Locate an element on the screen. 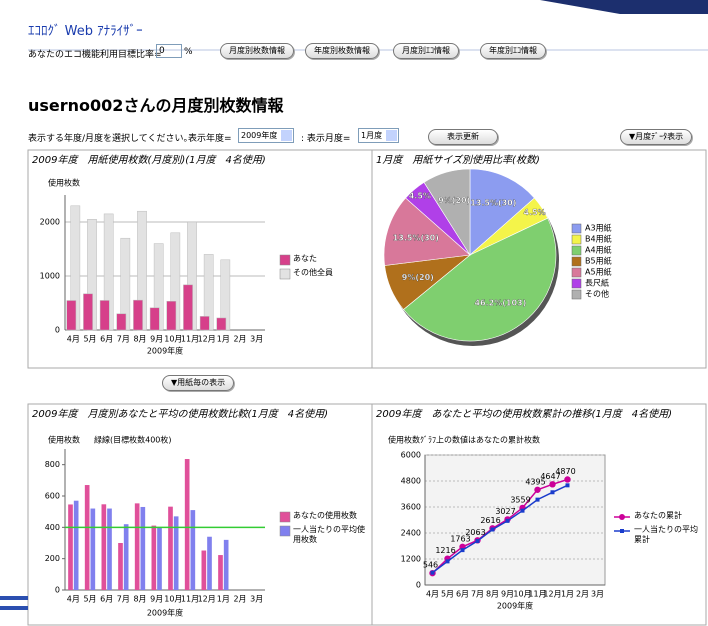  legend-label: A4用紙 is located at coordinates (598, 250).